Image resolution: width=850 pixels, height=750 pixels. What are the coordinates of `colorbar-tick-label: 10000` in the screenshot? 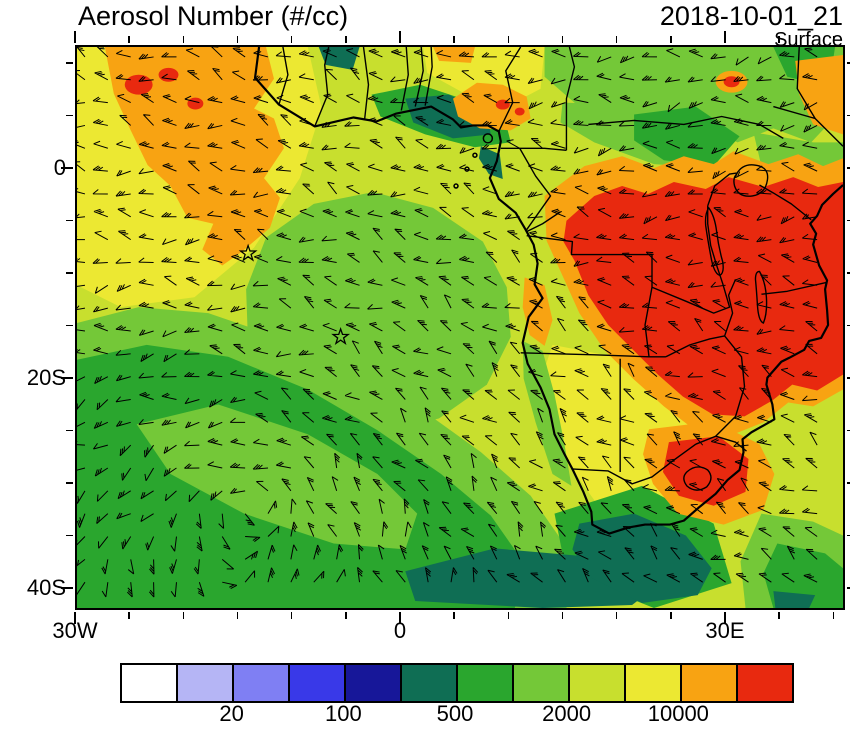 It's located at (678, 713).